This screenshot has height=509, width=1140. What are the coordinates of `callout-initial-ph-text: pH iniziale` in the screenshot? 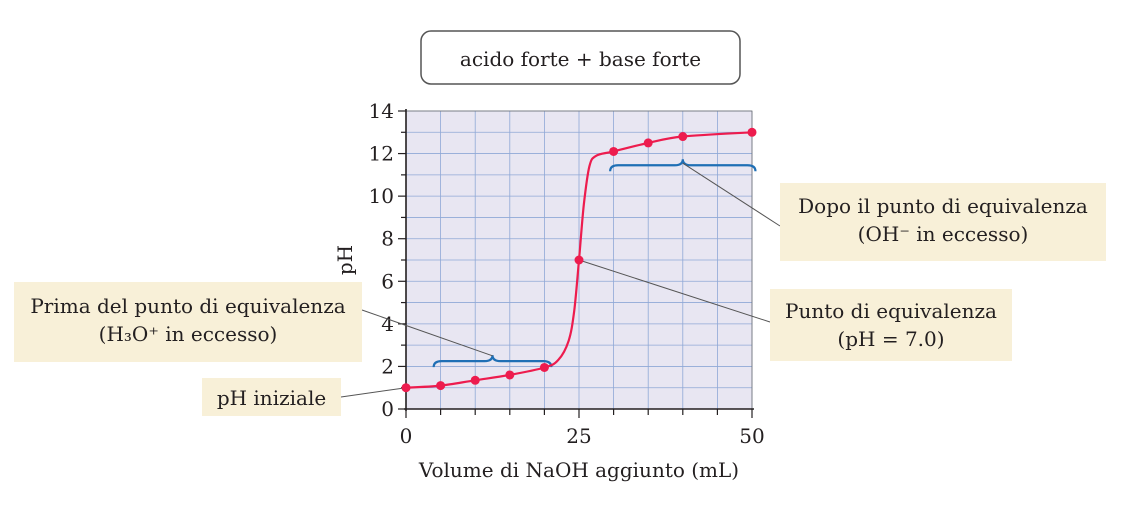 It's located at (271, 398).